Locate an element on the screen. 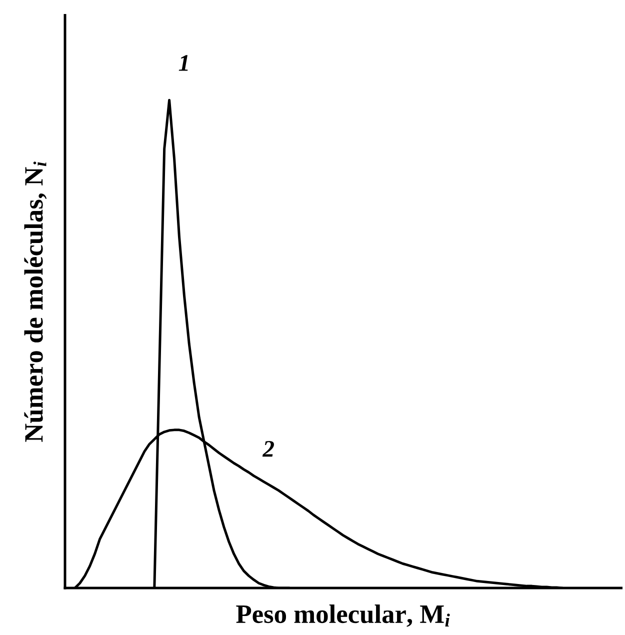 The height and width of the screenshot is (635, 625). series-label: 2 is located at coordinates (268, 448).